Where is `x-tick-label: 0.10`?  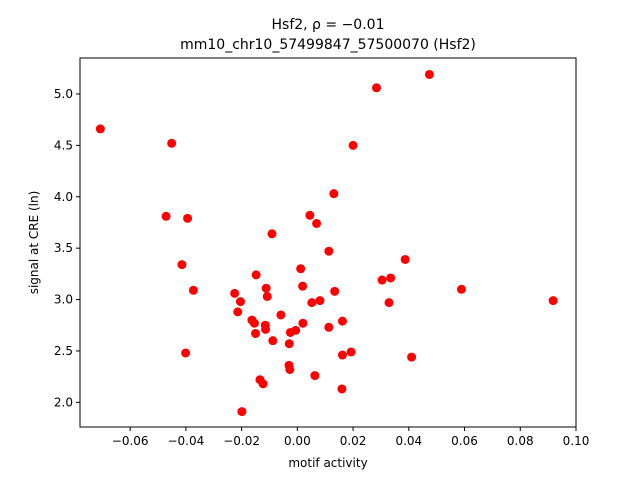 x-tick-label: 0.10 is located at coordinates (576, 441).